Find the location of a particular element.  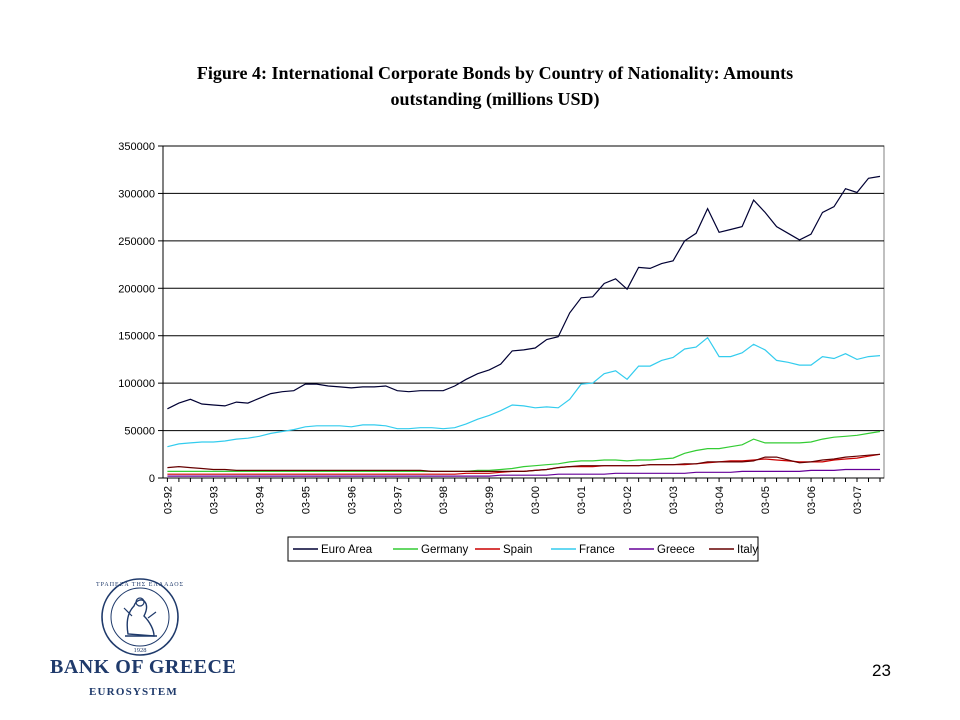

svg-text: ΤΡΑΠΕΖΑ ΤΗΣ ΕΛΛΑΔΟΣ is located at coordinates (140, 585).